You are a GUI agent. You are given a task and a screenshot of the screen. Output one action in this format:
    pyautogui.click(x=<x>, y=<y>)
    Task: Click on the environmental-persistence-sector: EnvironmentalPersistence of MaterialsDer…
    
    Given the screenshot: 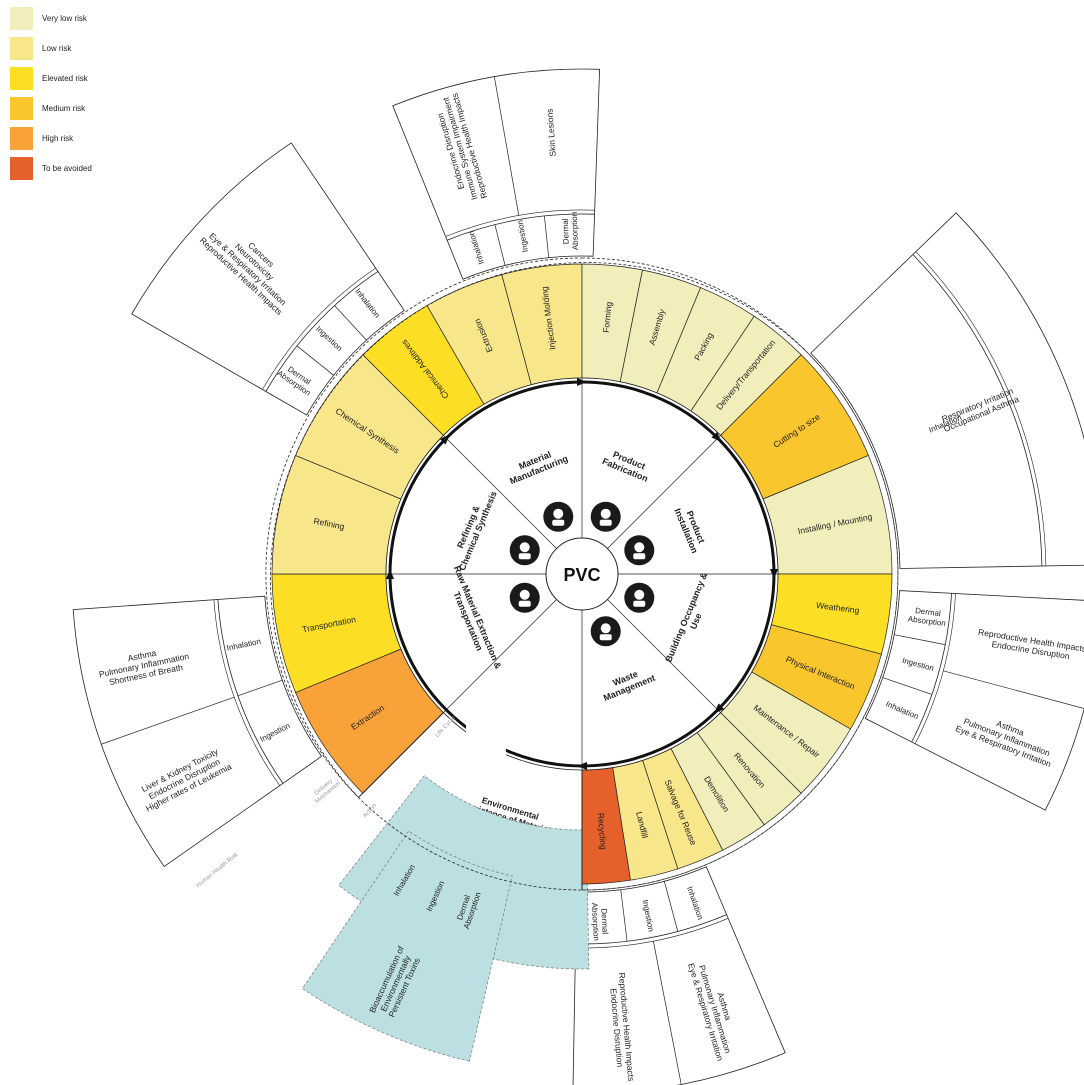 What is the action you would take?
    pyautogui.click(x=445, y=918)
    